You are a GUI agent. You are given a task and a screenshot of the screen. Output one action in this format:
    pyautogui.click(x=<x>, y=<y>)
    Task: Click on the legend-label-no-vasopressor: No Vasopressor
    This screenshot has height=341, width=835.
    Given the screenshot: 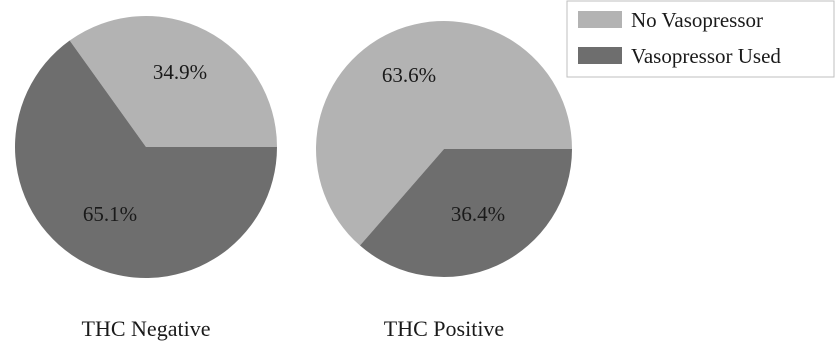 What is the action you would take?
    pyautogui.click(x=697, y=20)
    